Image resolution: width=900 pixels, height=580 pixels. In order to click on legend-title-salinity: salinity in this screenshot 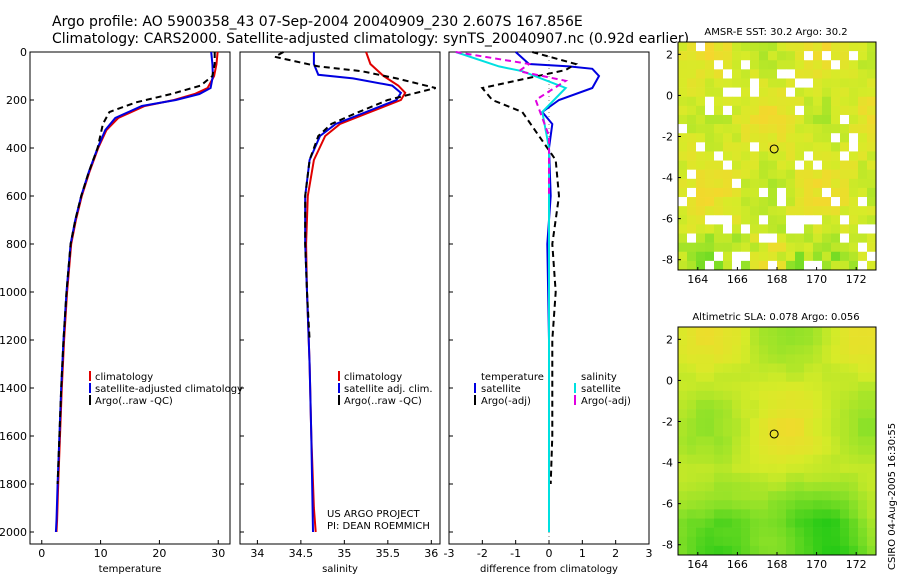, I will do `click(599, 377)`.